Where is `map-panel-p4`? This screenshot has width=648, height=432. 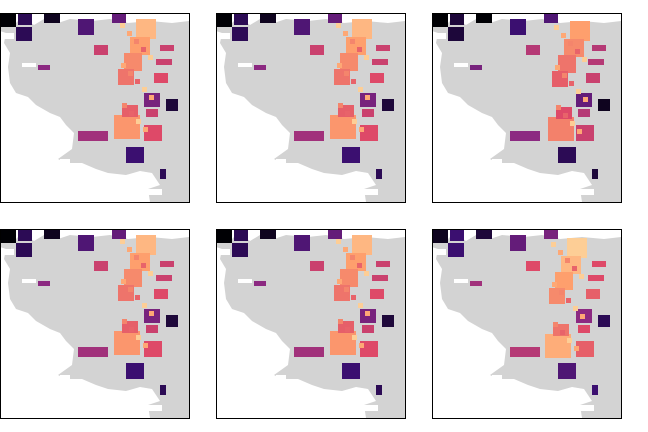
map-panel-p4 is located at coordinates (95, 324).